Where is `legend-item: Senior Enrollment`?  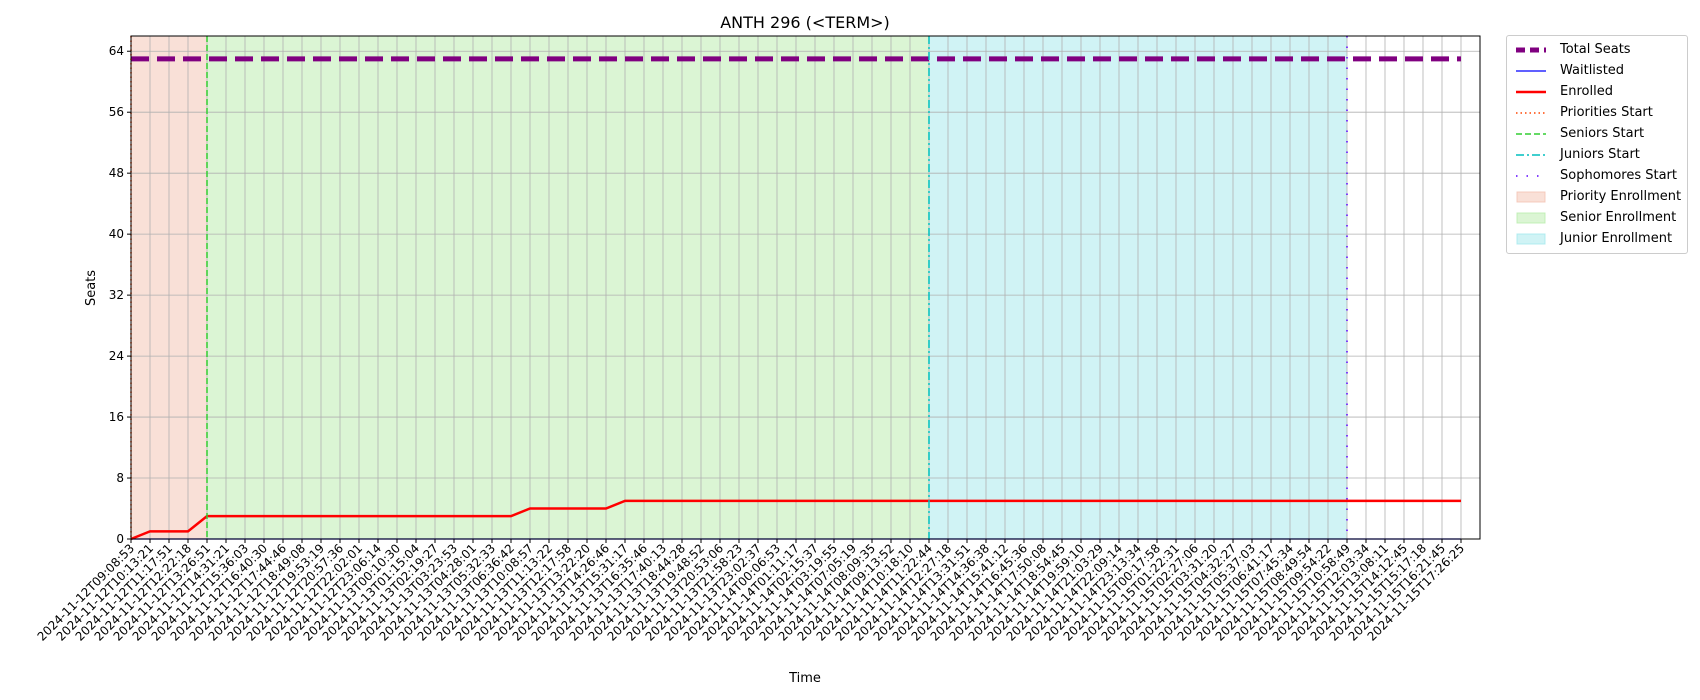 legend-item: Senior Enrollment is located at coordinates (1597, 217).